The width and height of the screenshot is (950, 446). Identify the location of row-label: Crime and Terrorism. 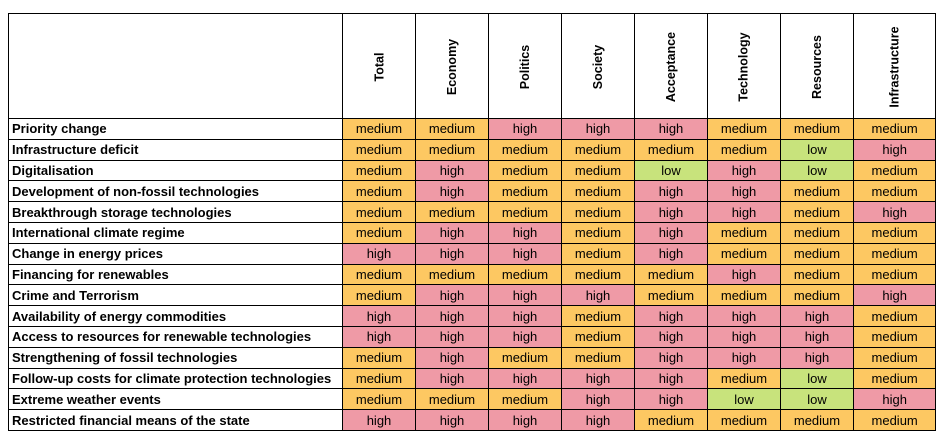
(175, 295).